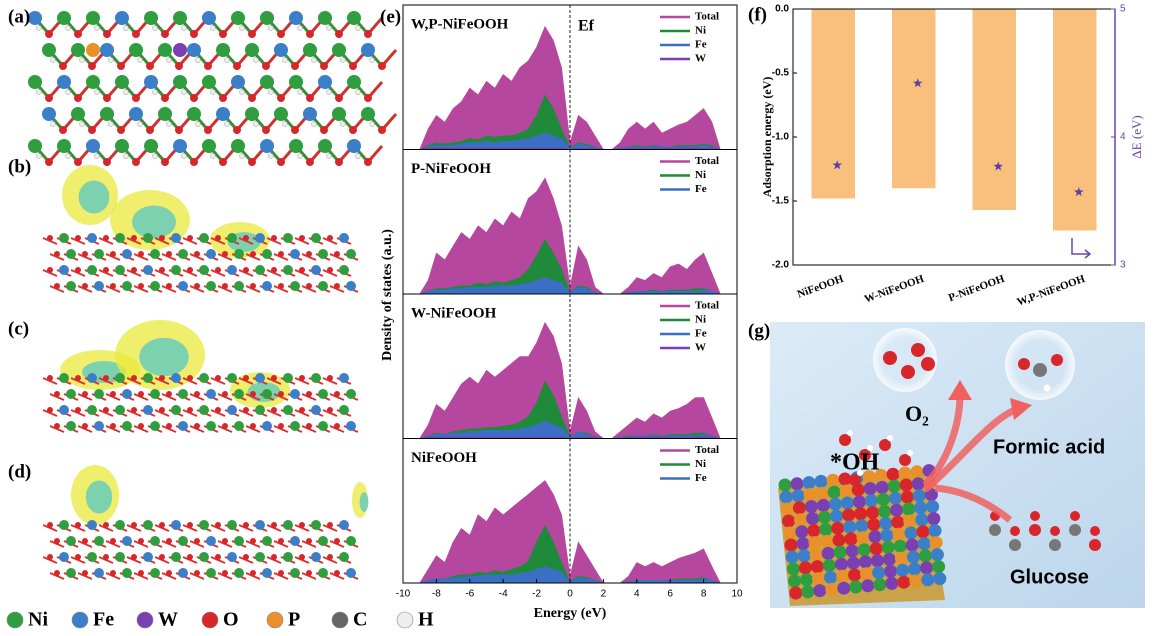 The image size is (1154, 636). What do you see at coordinates (231, 620) in the screenshot?
I see `legend-label: O` at bounding box center [231, 620].